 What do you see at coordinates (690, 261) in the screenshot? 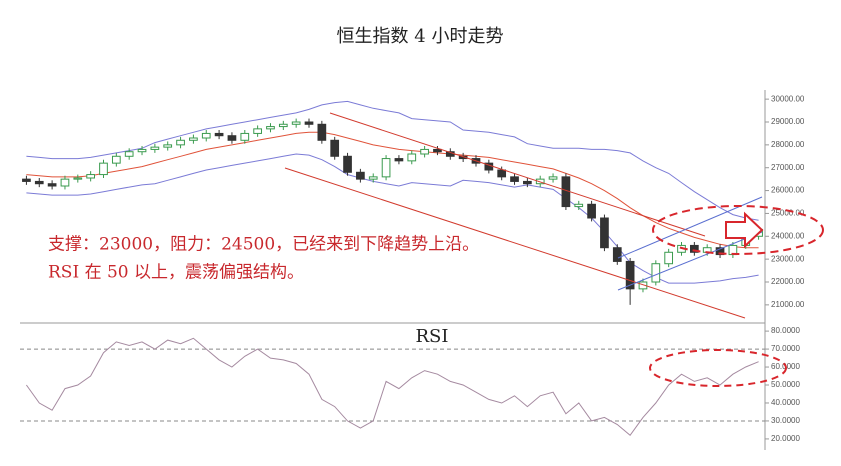
I see `uptrend-lower` at bounding box center [690, 261].